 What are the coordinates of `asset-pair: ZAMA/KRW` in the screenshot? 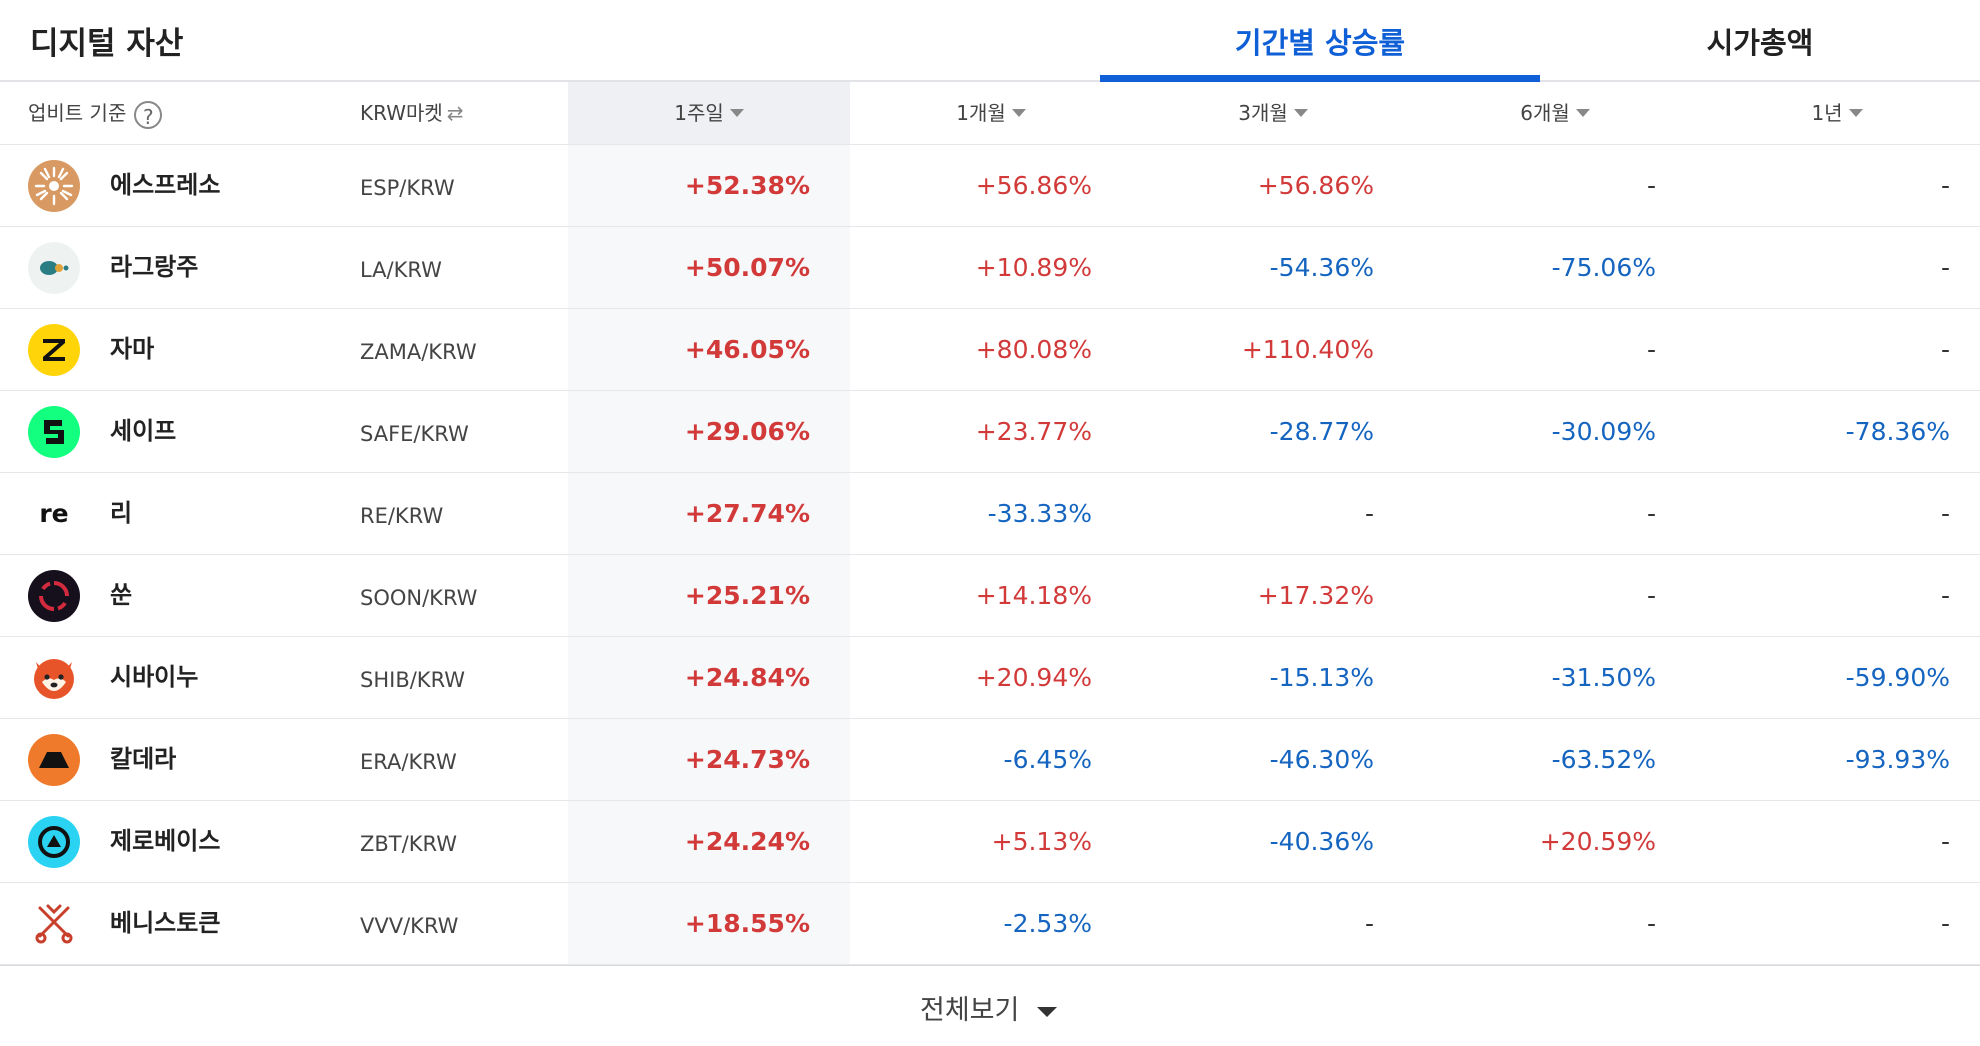 It's located at (418, 352).